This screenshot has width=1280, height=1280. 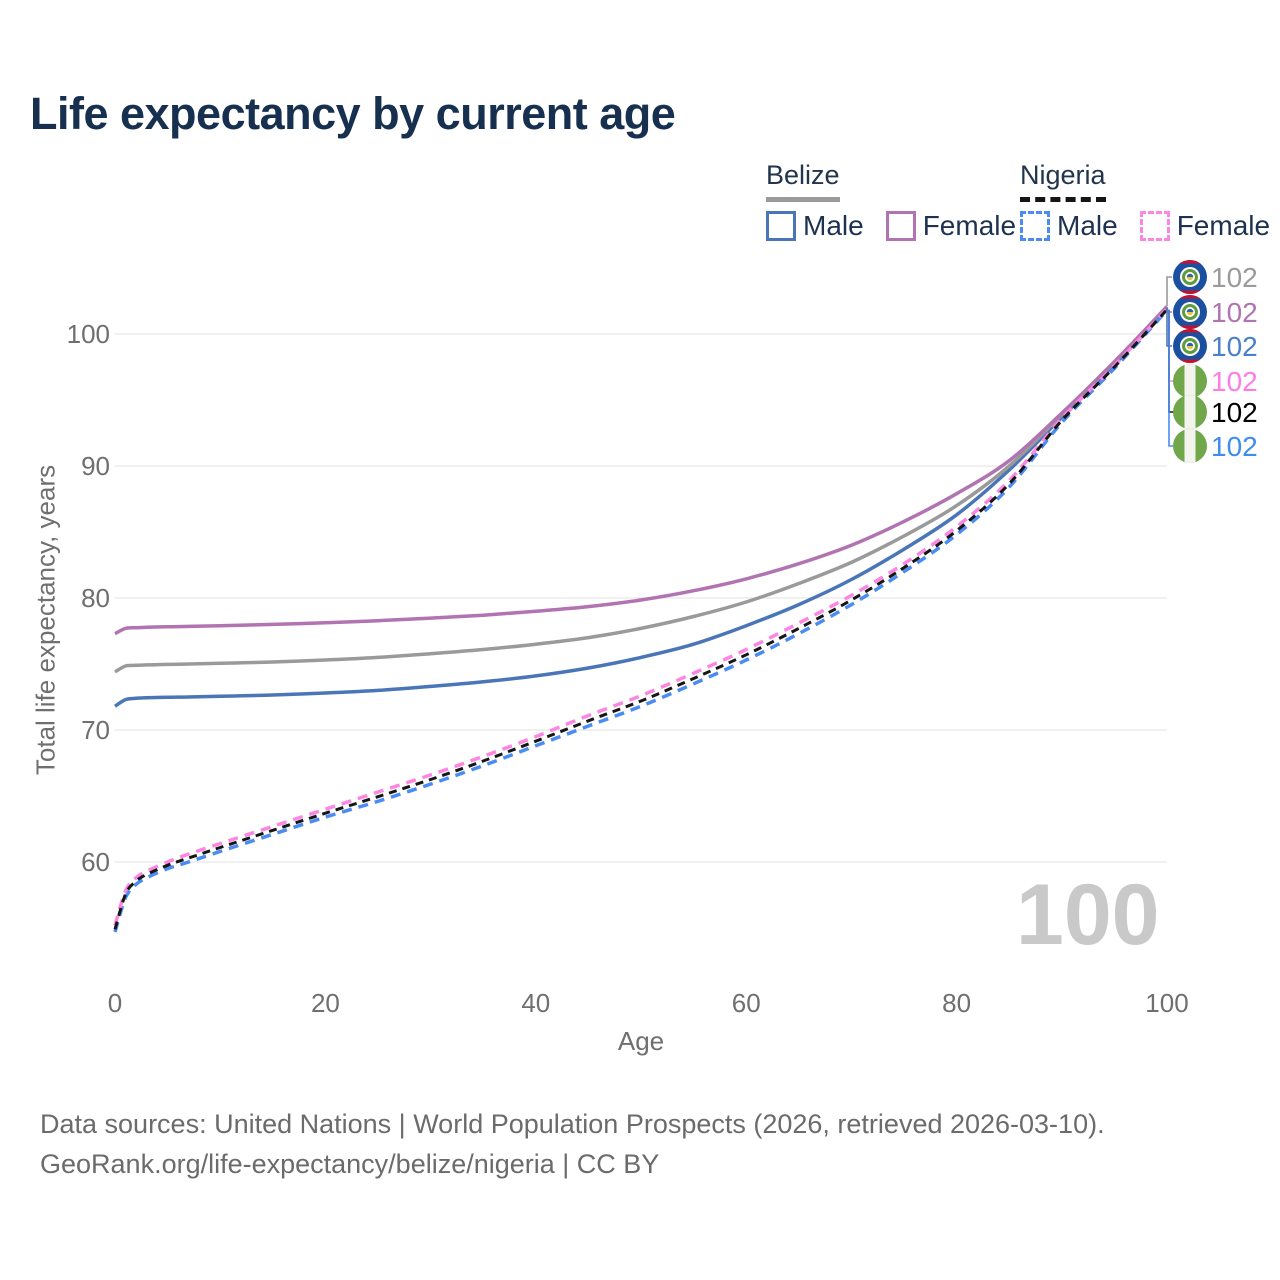 What do you see at coordinates (95, 598) in the screenshot?
I see `y-tick-label-80: 80` at bounding box center [95, 598].